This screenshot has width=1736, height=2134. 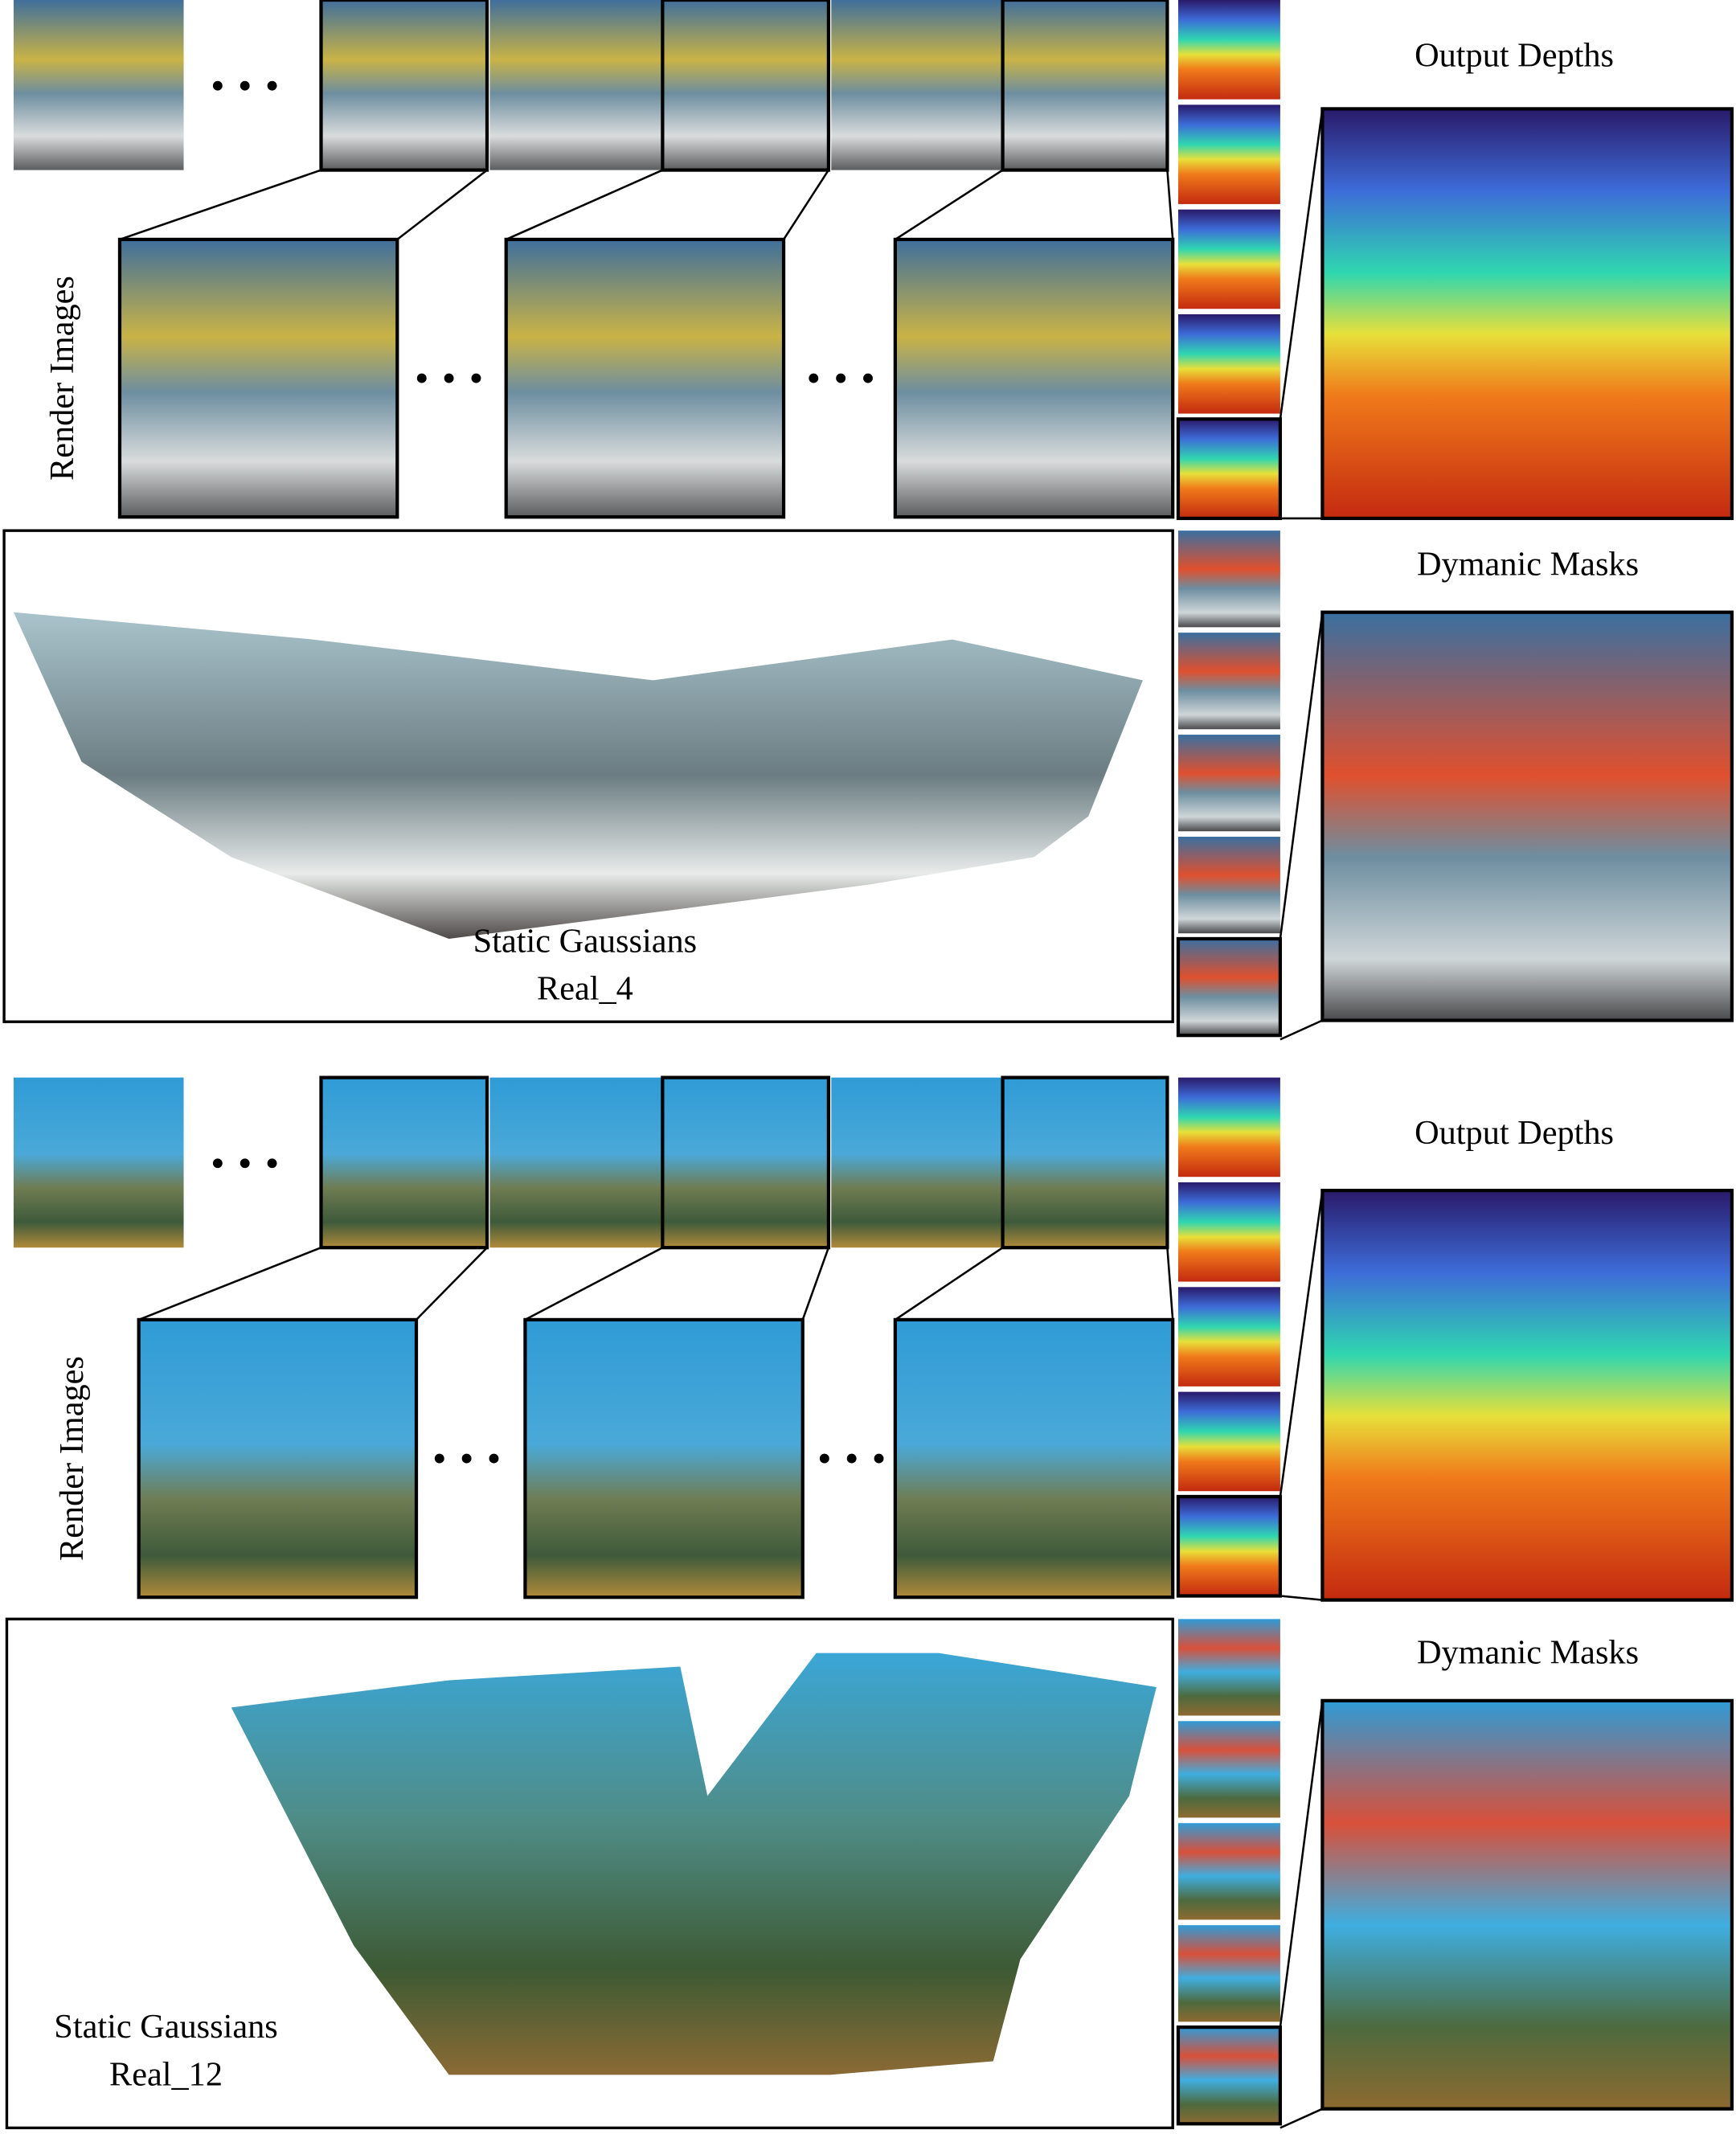 I want to click on scene-name: Real_4, so click(x=585, y=989).